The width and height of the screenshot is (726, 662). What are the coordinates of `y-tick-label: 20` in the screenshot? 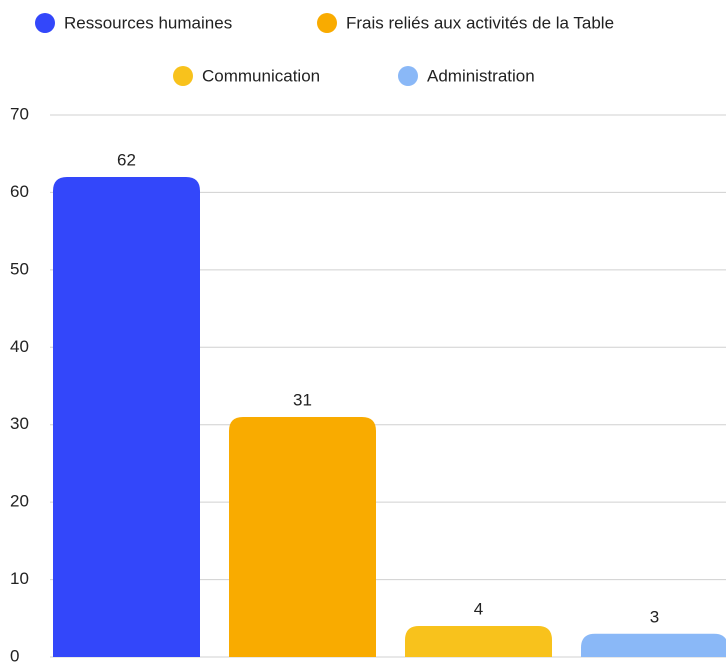 It's located at (19, 501).